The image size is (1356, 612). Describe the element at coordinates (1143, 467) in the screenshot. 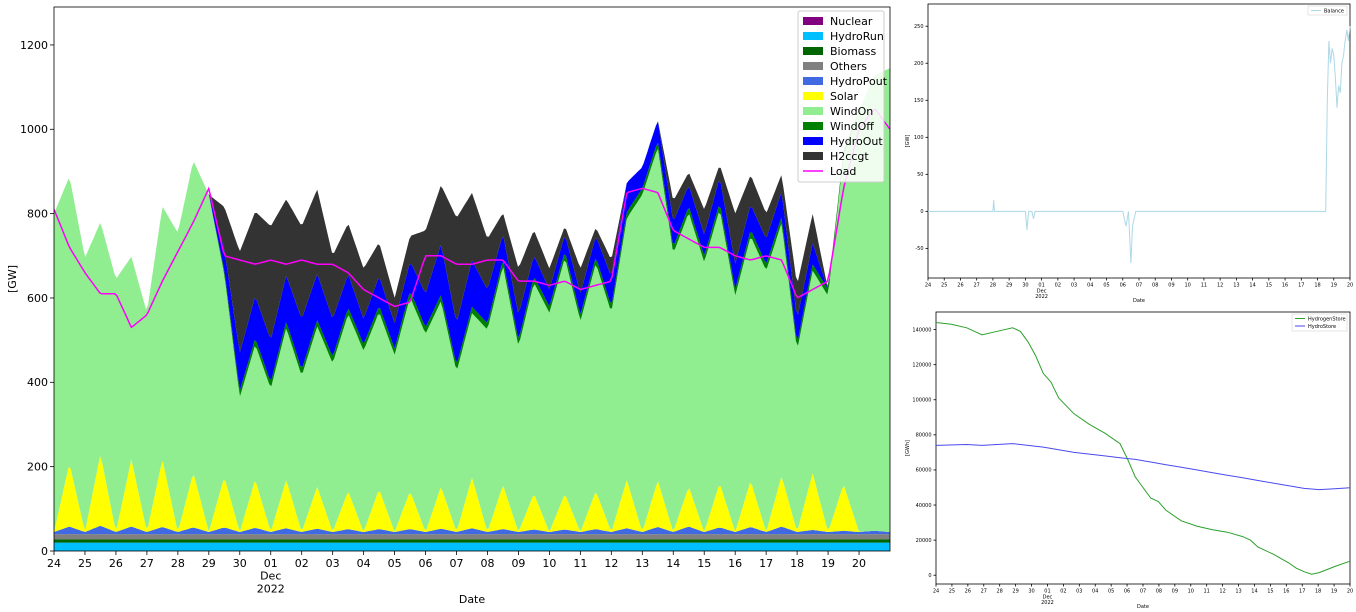

I see `line-hydrostore` at that location.